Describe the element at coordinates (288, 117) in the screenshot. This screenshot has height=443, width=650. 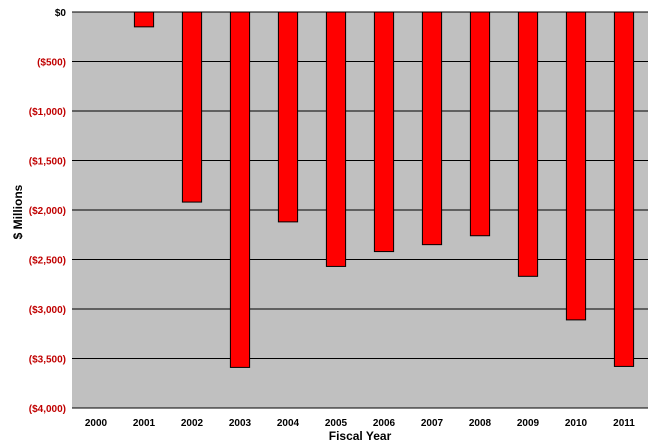
I see `bar-2004` at that location.